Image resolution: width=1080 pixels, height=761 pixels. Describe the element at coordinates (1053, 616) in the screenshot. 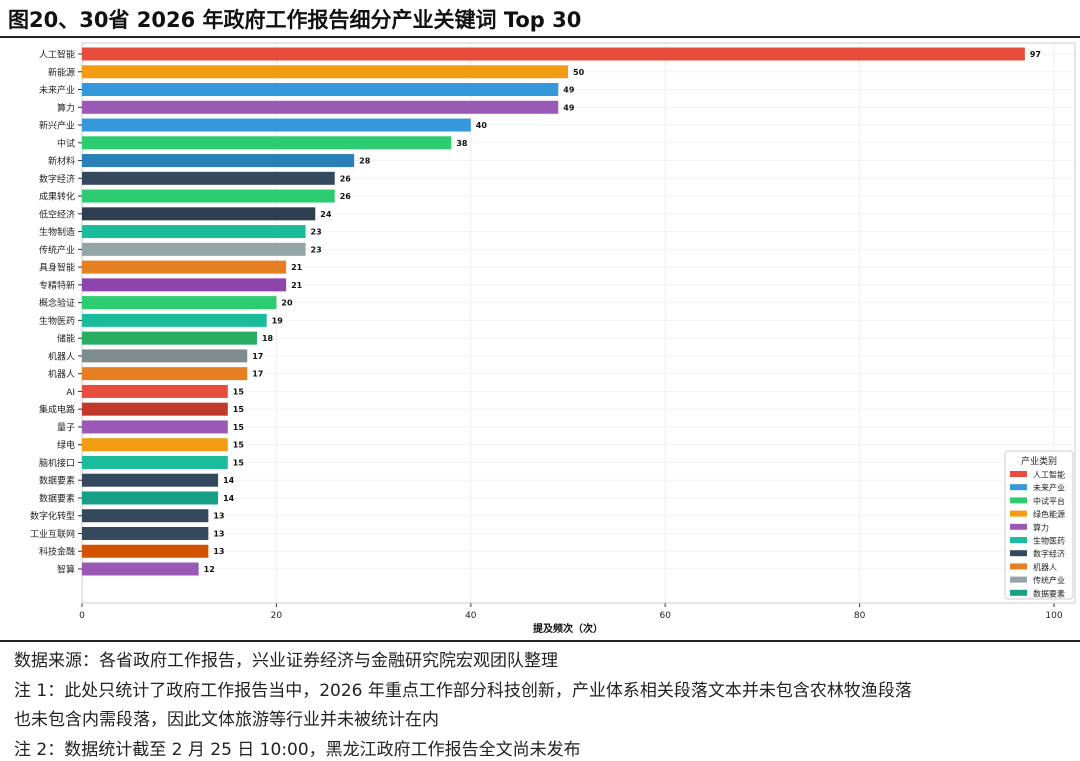

I see `x-tick-label: 100` at that location.